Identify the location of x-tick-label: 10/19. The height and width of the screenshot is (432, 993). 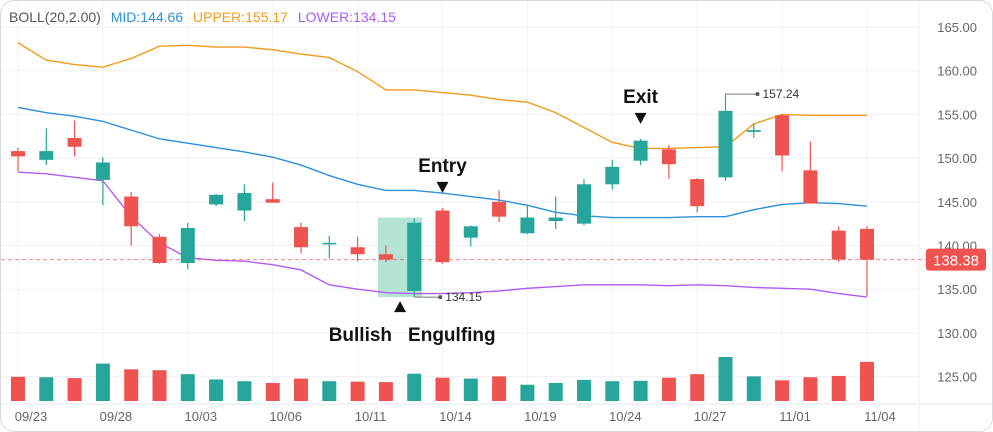
(540, 416).